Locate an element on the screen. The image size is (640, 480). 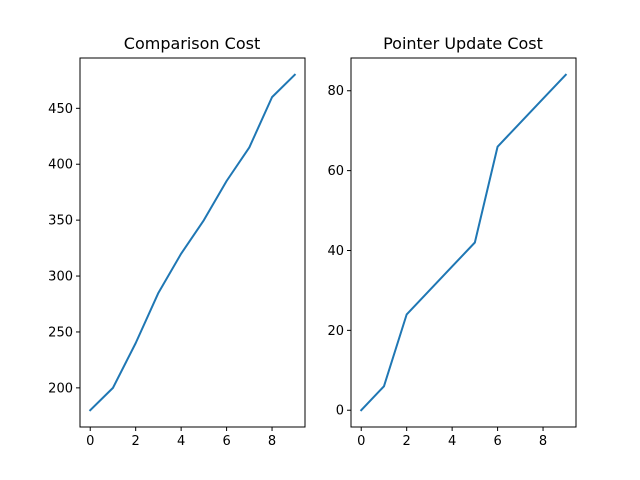
y-tick-label: 20 is located at coordinates (335, 331).